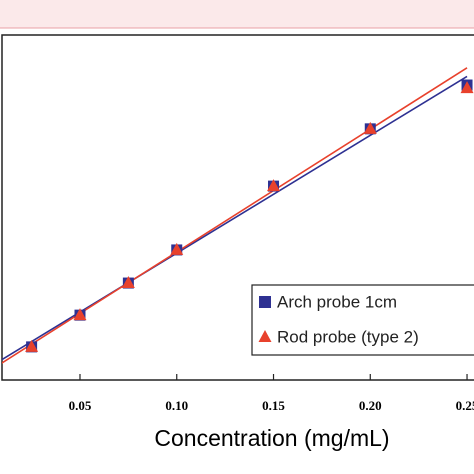  What do you see at coordinates (465, 405) in the screenshot?
I see `x-tick-label: 0.25` at bounding box center [465, 405].